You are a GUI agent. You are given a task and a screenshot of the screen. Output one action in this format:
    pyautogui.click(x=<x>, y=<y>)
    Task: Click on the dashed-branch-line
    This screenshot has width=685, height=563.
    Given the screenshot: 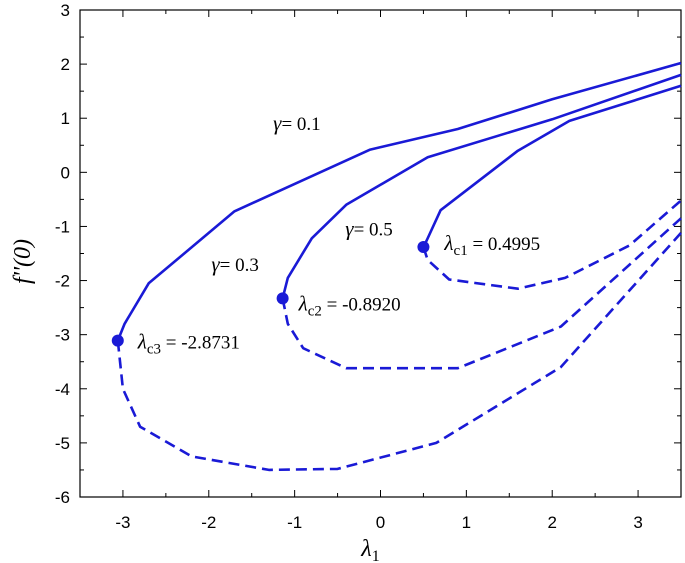 What is the action you would take?
    pyautogui.click(x=552, y=245)
    